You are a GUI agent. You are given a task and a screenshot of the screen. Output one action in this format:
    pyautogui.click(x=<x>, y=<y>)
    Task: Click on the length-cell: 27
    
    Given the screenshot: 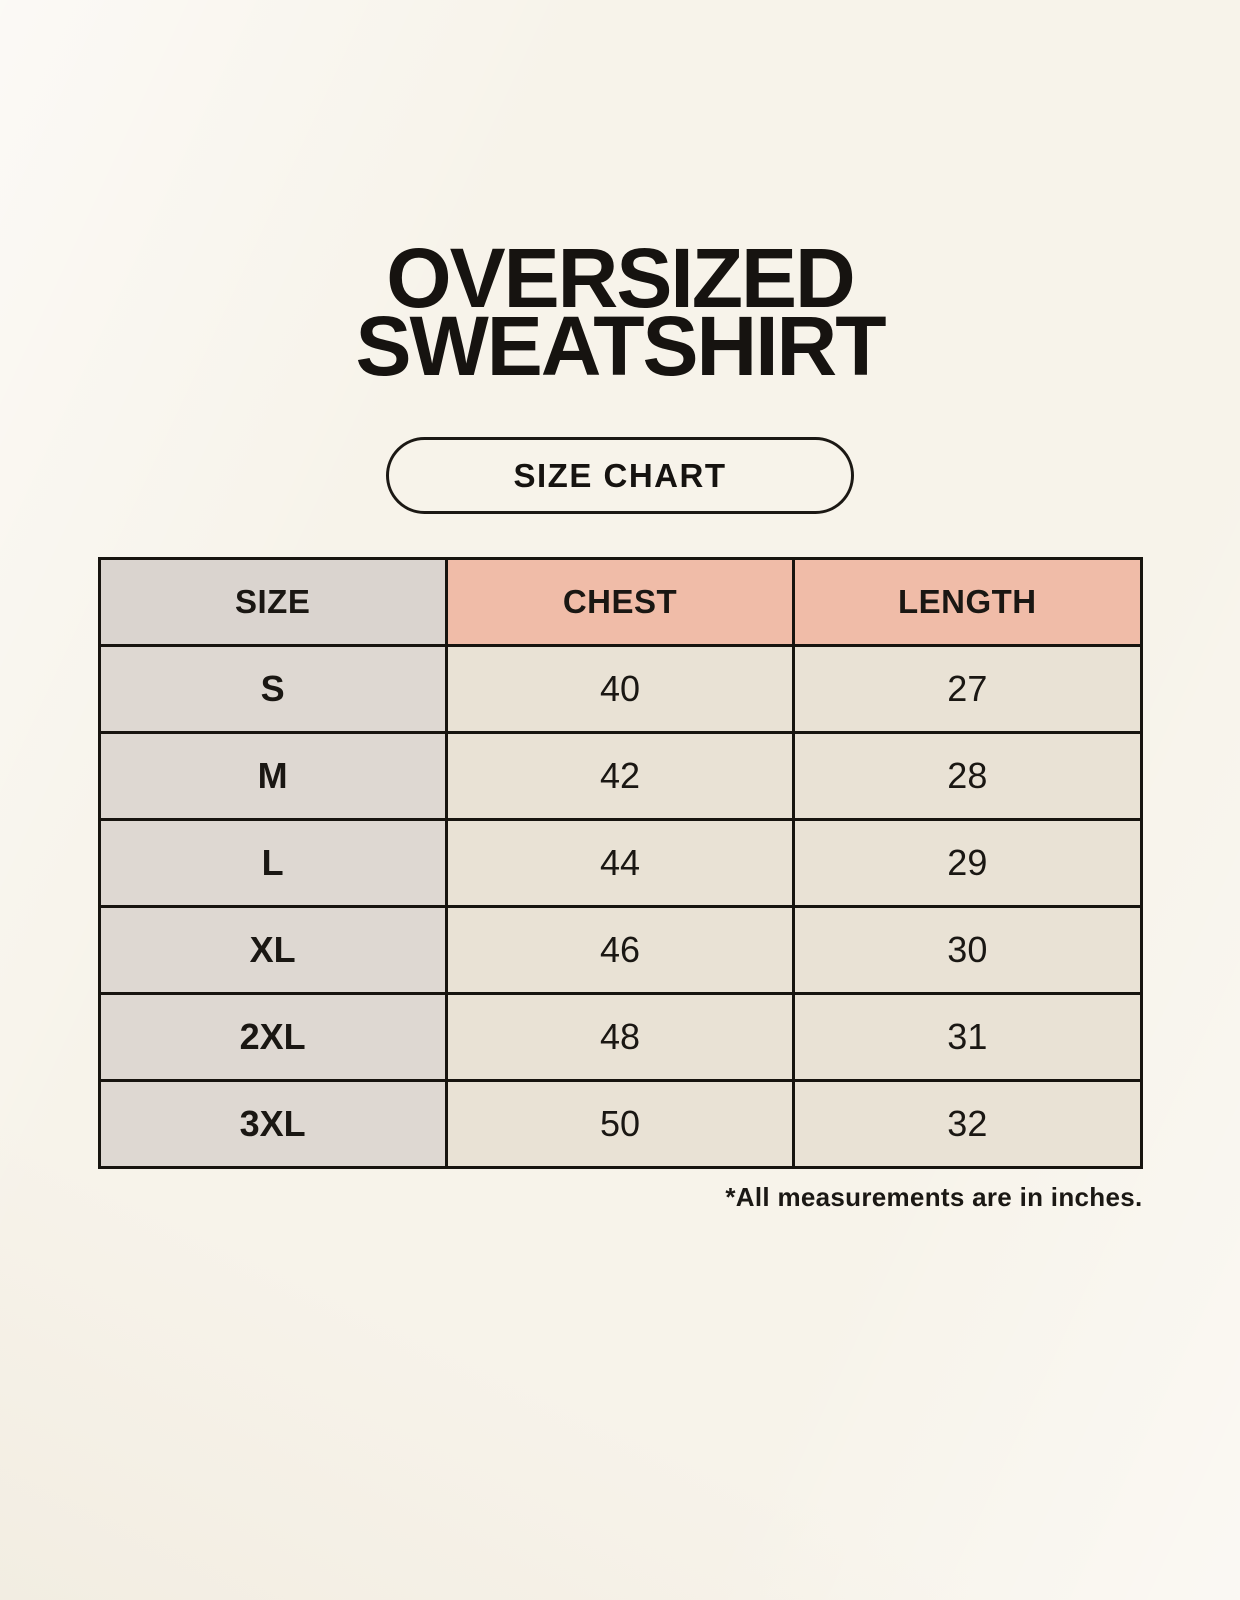 What is the action you would take?
    pyautogui.click(x=967, y=689)
    